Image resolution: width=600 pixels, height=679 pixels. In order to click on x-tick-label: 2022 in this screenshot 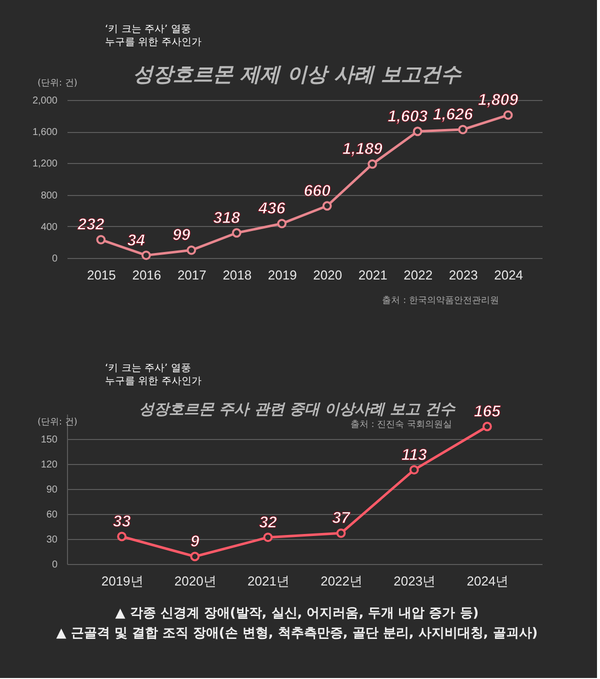, I will do `click(418, 275)`.